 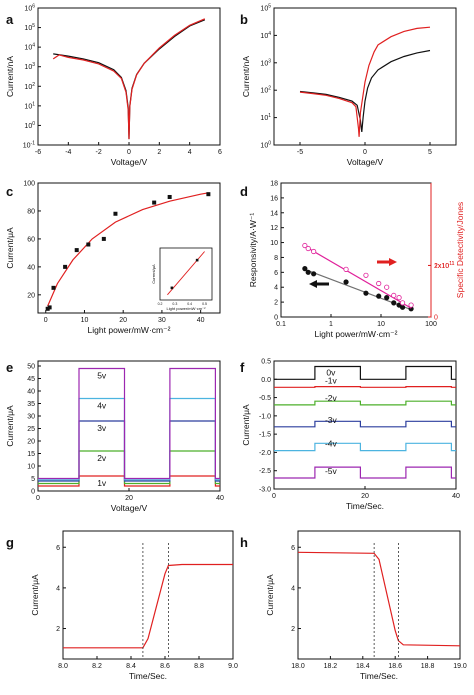 What do you see at coordinates (265, 453) in the screenshot?
I see `y-tick-label: -2.0` at bounding box center [265, 453].